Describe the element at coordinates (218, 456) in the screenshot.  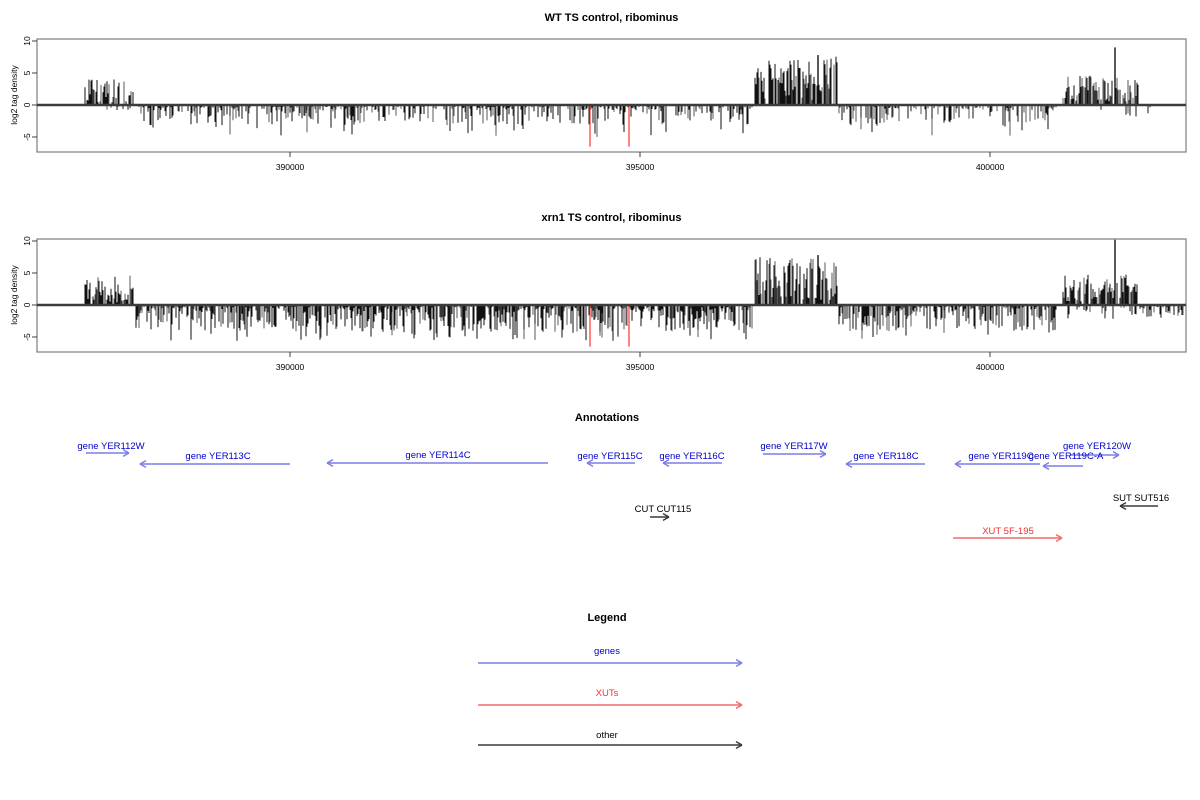
I see `annotation-gene-yer113c-label: gene YER113C` at that location.